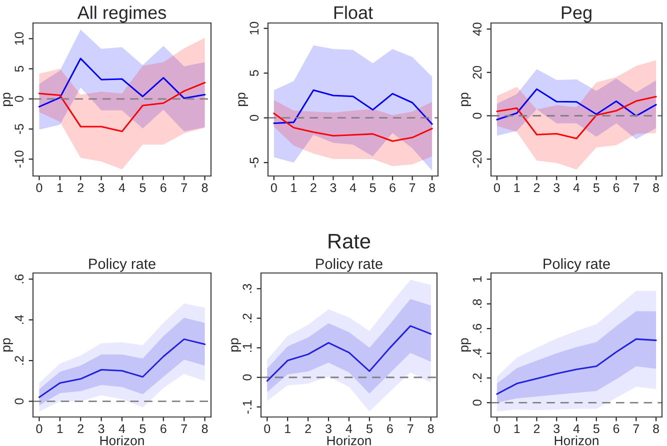  I want to click on y-tick-label: -20, so click(477, 159).